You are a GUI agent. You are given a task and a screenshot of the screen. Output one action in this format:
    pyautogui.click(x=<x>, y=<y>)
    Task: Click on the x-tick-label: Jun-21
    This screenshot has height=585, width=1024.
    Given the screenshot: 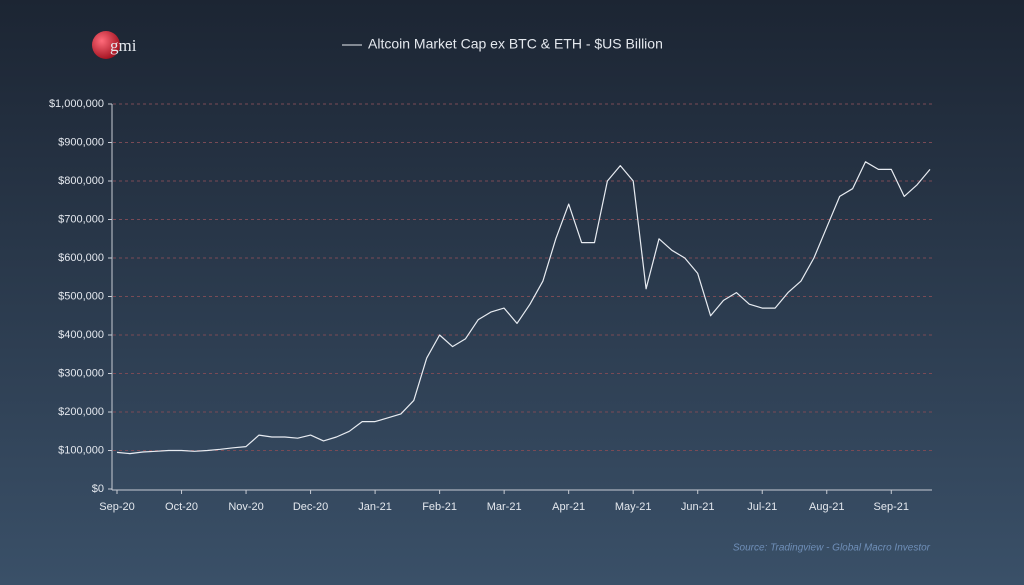 What is the action you would take?
    pyautogui.click(x=698, y=507)
    